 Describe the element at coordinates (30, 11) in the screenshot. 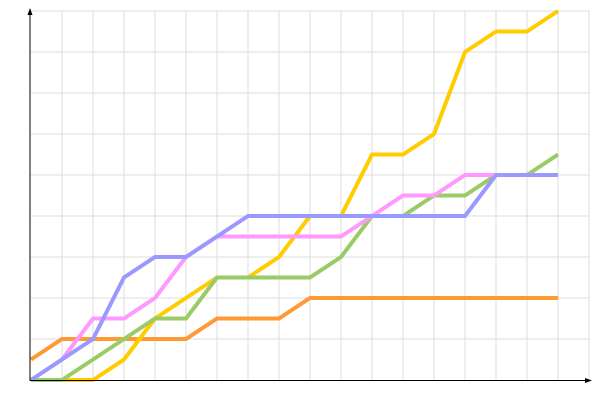

I see `y-axis-arrow-icon` at that location.